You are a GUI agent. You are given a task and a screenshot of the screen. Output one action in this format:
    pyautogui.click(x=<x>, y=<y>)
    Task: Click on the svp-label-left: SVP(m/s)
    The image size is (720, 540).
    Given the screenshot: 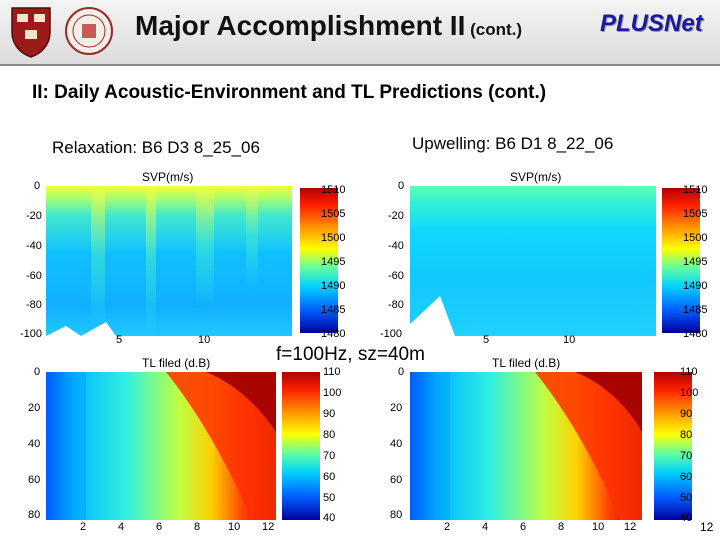 What is the action you would take?
    pyautogui.click(x=168, y=177)
    